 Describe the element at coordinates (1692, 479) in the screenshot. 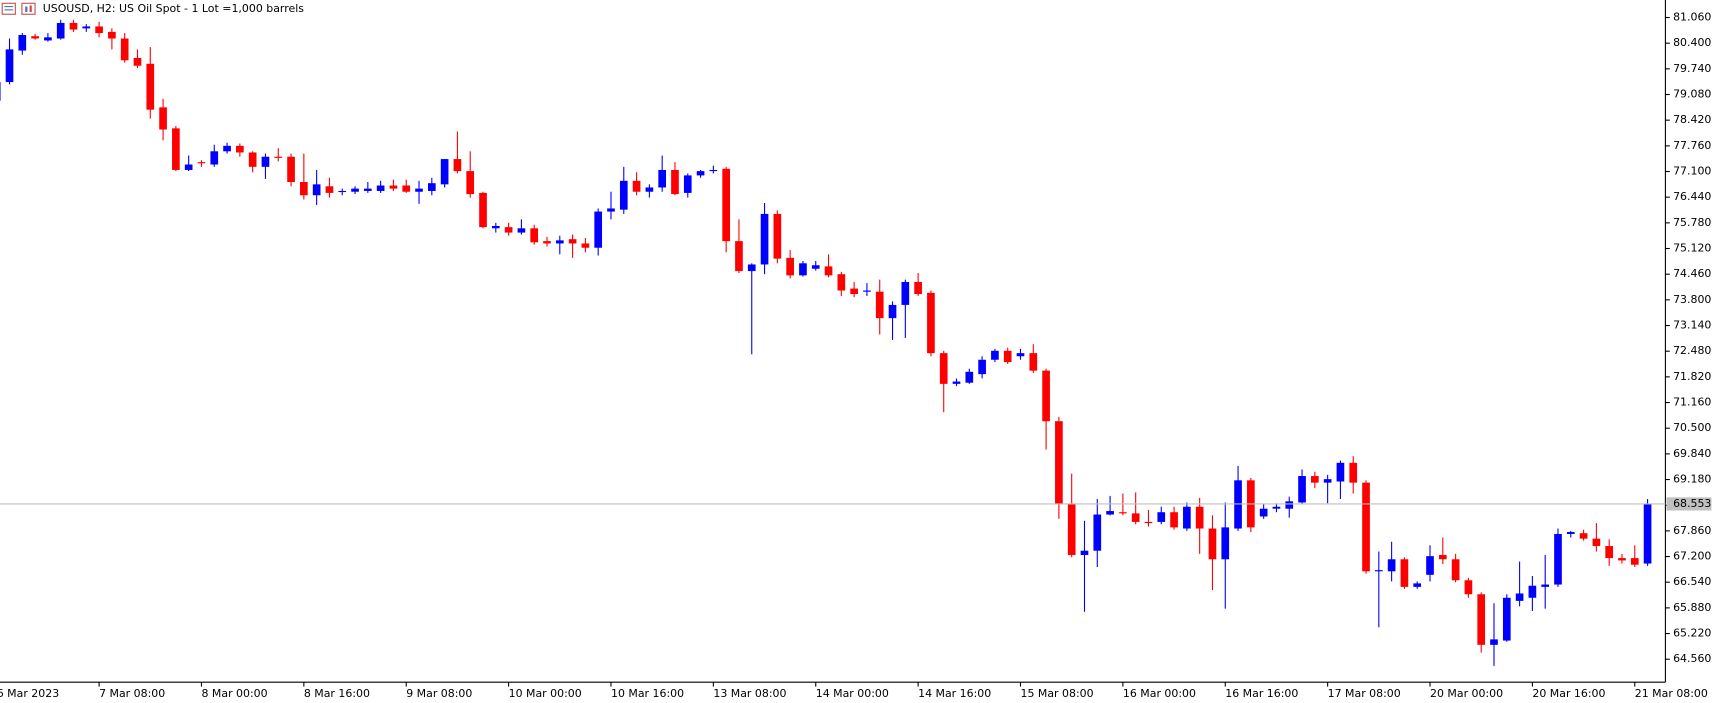

I see `y-tick-label: 69.180` at that location.